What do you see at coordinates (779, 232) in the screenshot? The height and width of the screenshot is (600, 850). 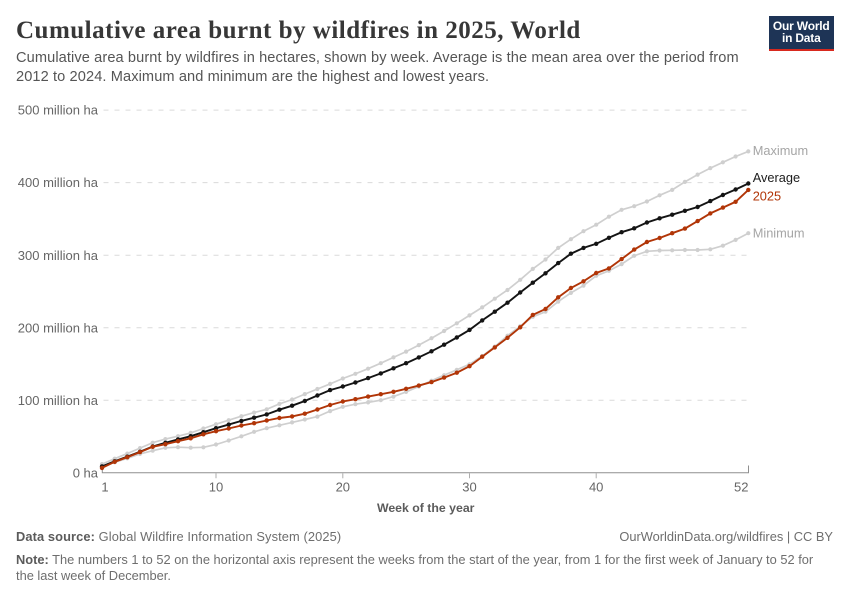 I see `svg-text: Minimum` at bounding box center [779, 232].